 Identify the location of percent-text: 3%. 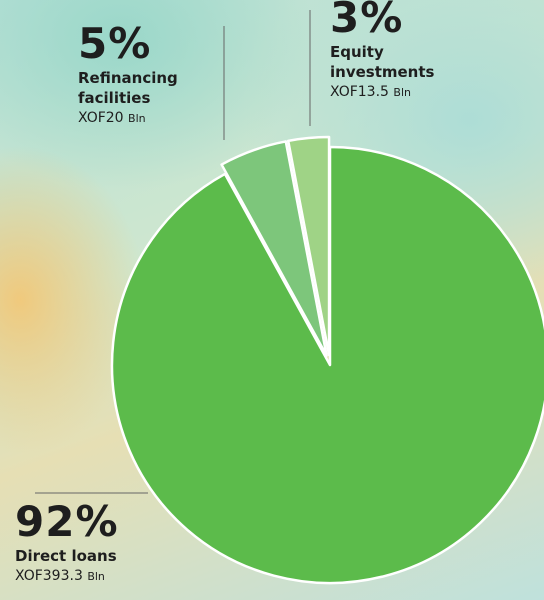
(367, 21).